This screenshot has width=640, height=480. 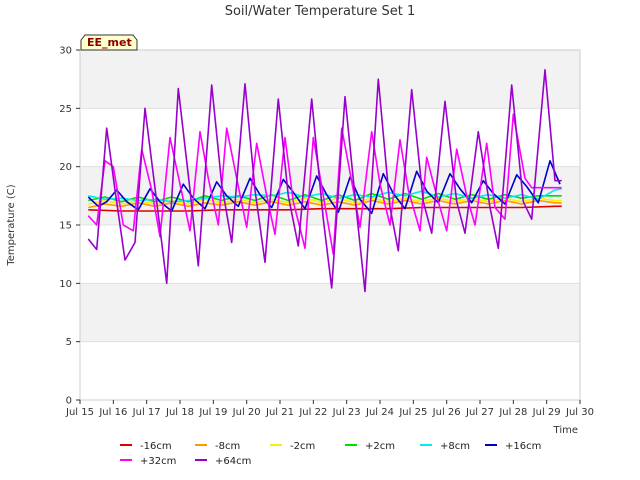 I want to click on y-tick-label: 10, so click(x=65, y=284).